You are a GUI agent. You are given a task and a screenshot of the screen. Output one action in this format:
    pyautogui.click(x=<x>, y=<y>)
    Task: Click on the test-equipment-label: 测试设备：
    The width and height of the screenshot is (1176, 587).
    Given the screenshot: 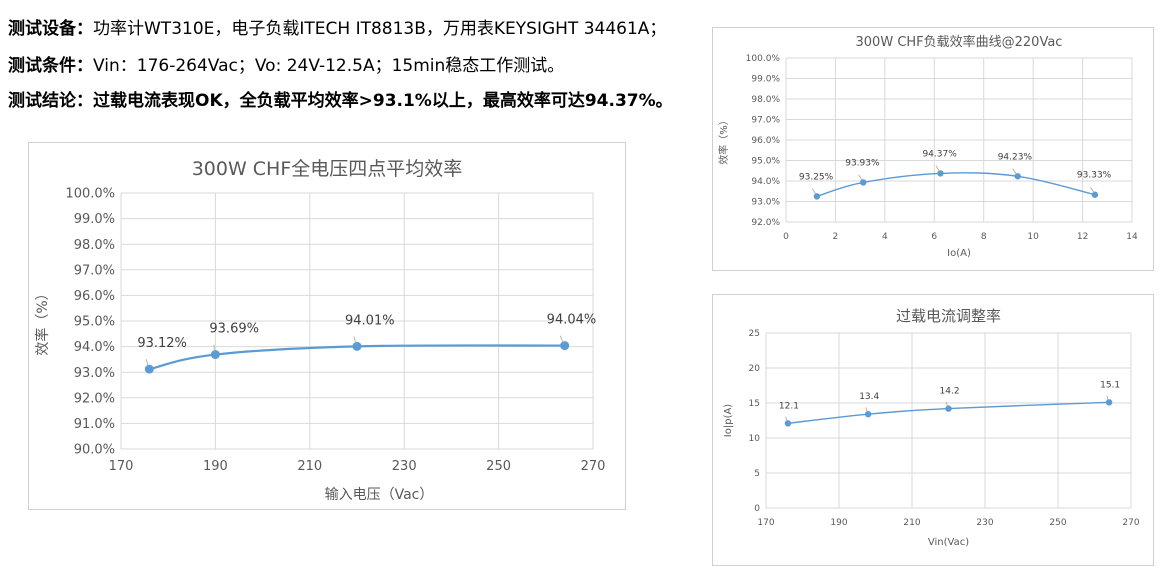 What is the action you would take?
    pyautogui.click(x=50, y=29)
    